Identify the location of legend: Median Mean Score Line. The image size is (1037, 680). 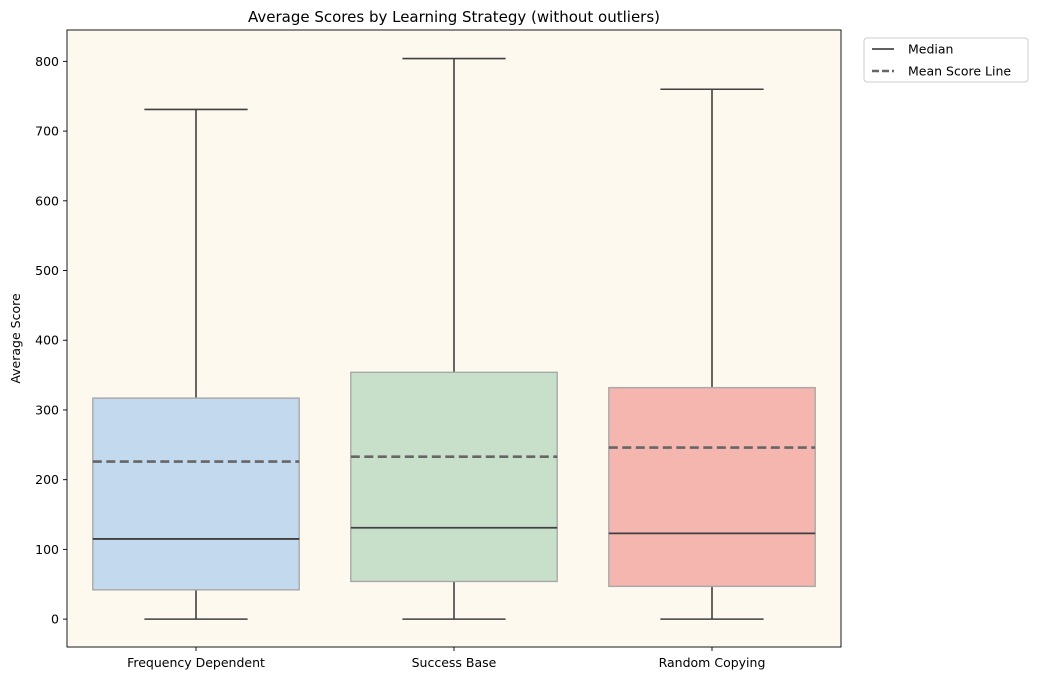
(946, 60).